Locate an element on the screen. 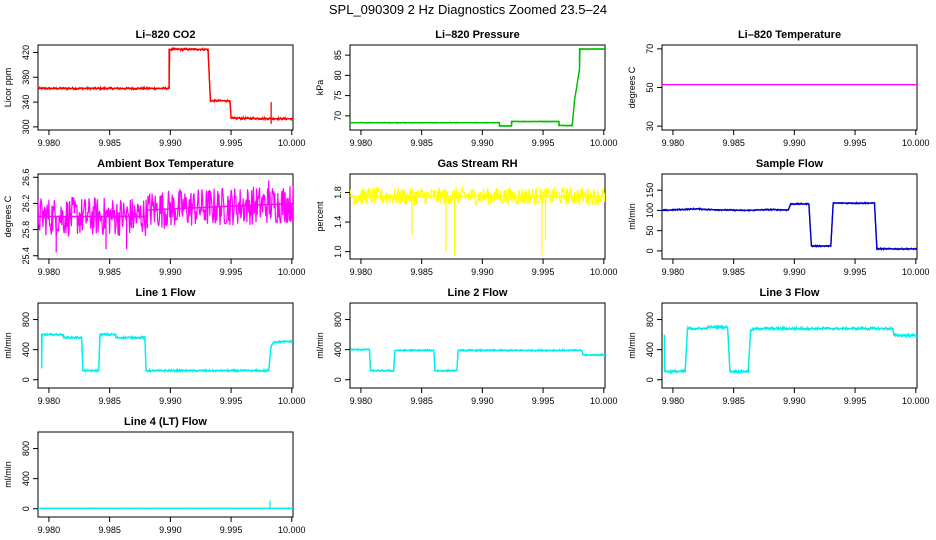  y-tick-label: 300 is located at coordinates (26, 126).